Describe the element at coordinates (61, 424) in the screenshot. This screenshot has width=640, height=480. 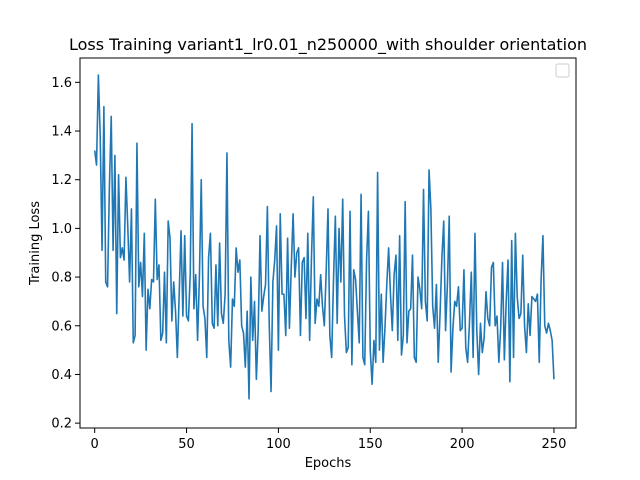
I see `y-tick-label: 0.2` at that location.